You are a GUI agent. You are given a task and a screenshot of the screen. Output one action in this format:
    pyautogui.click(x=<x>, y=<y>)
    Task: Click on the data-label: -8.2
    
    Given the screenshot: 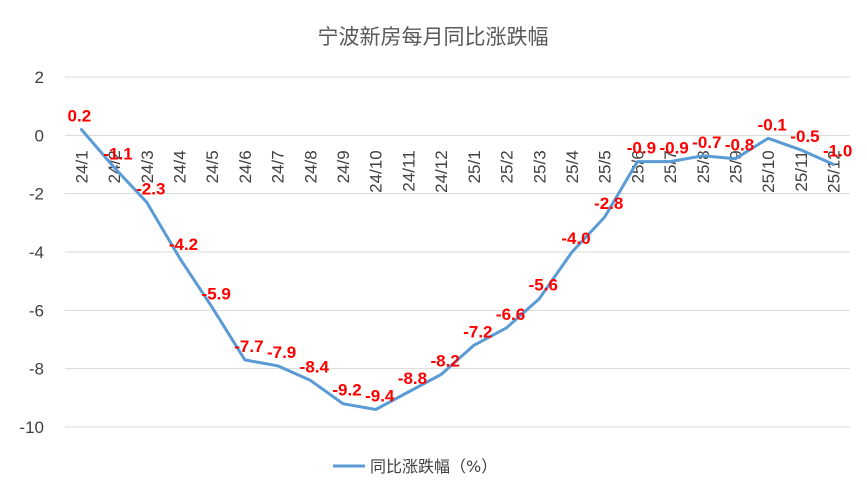 What is the action you would take?
    pyautogui.click(x=444, y=361)
    